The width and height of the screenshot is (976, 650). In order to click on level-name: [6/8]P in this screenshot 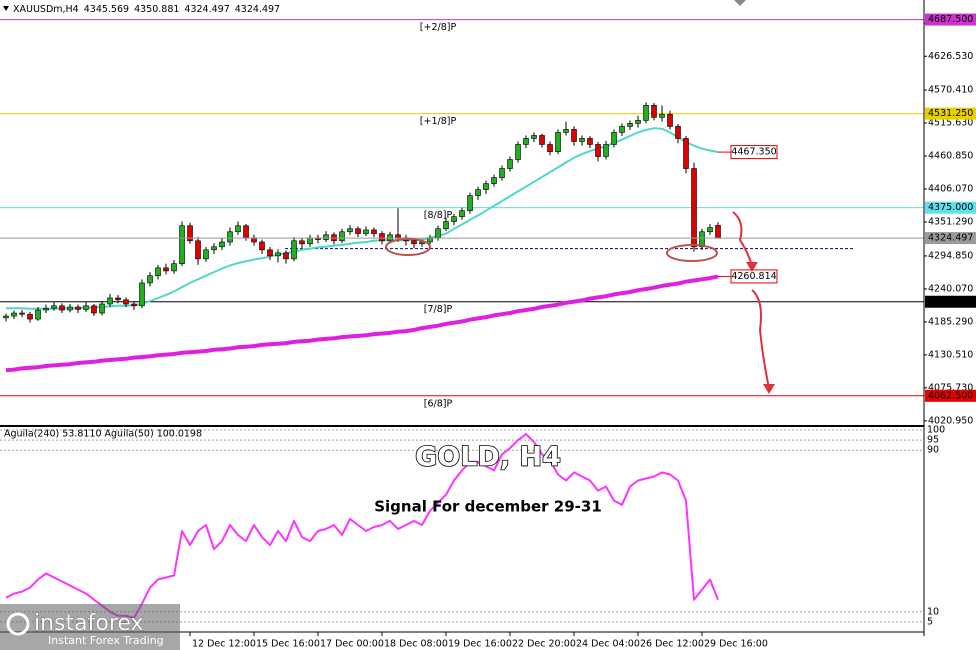, I will do `click(438, 403)`.